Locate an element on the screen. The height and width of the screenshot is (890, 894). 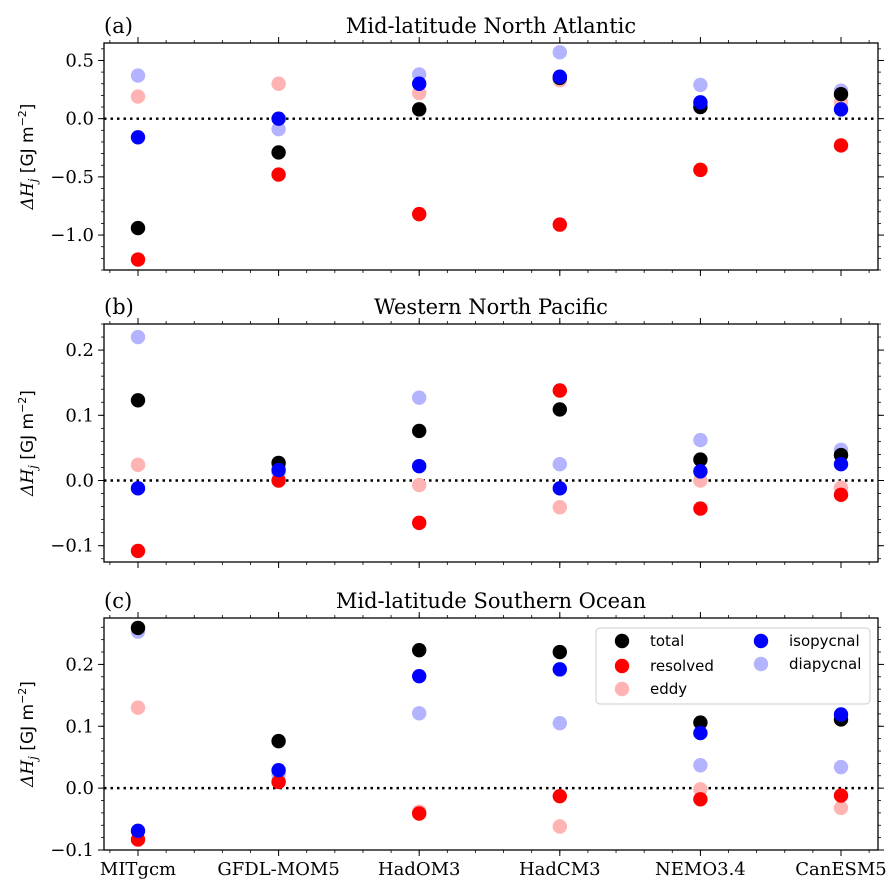
panel-title: Western North Pacific is located at coordinates (491, 307).